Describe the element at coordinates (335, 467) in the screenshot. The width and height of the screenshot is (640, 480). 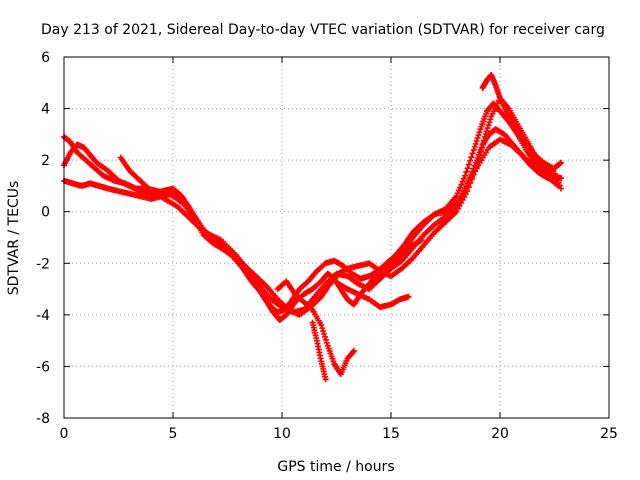
I see `x-axis-label: GPS time / hours` at that location.